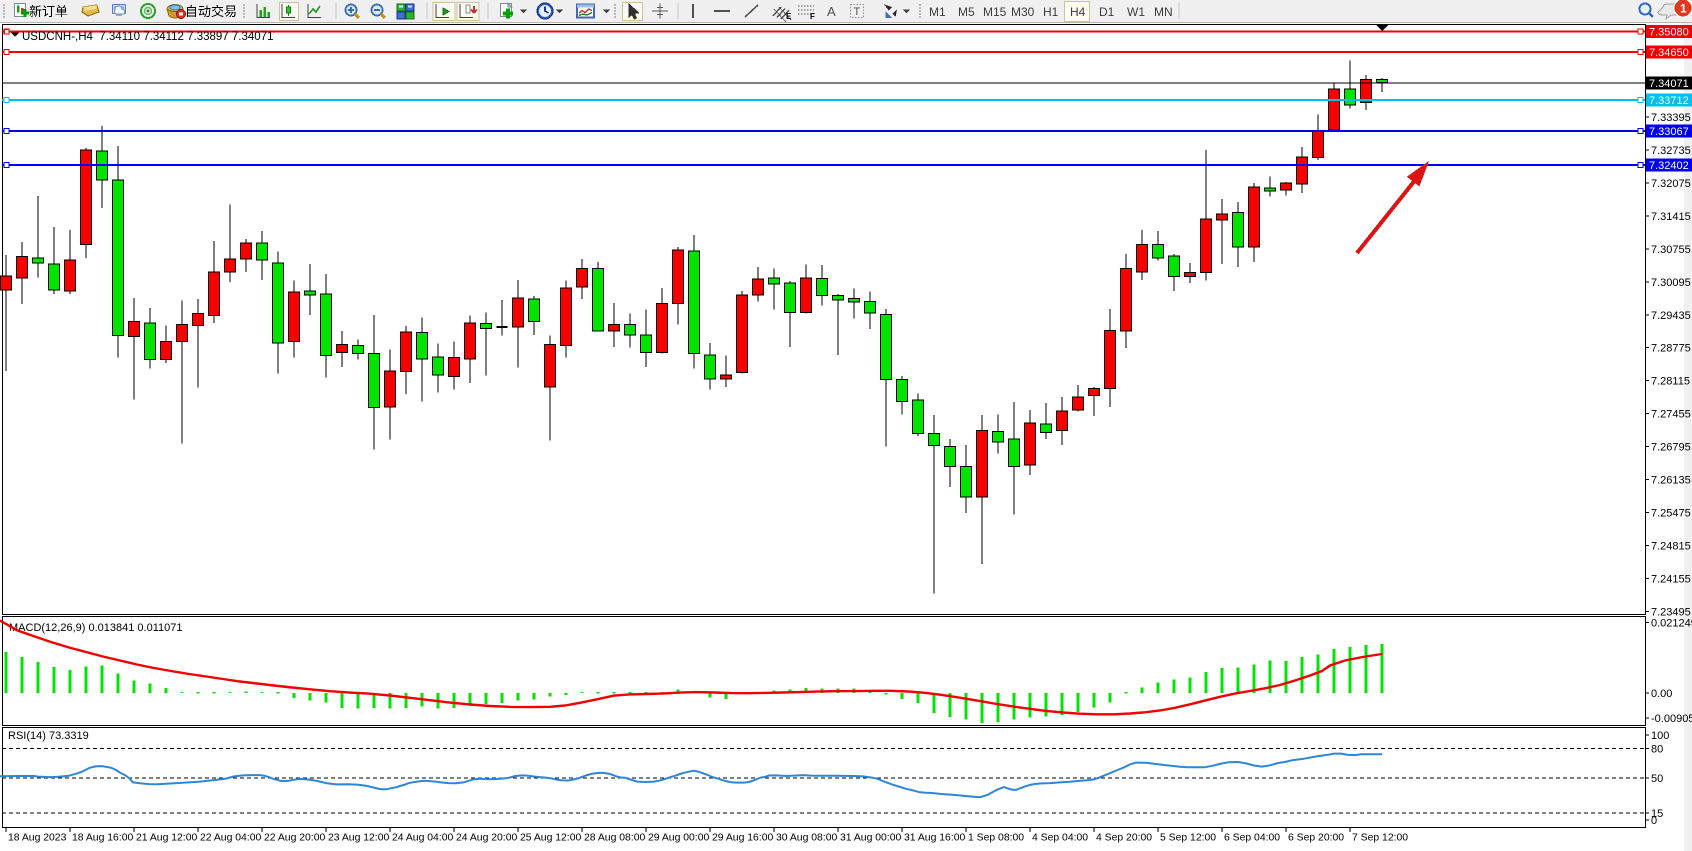 The width and height of the screenshot is (1692, 851). What do you see at coordinates (1669, 166) in the screenshot?
I see `svg-text: 7.32402` at bounding box center [1669, 166].